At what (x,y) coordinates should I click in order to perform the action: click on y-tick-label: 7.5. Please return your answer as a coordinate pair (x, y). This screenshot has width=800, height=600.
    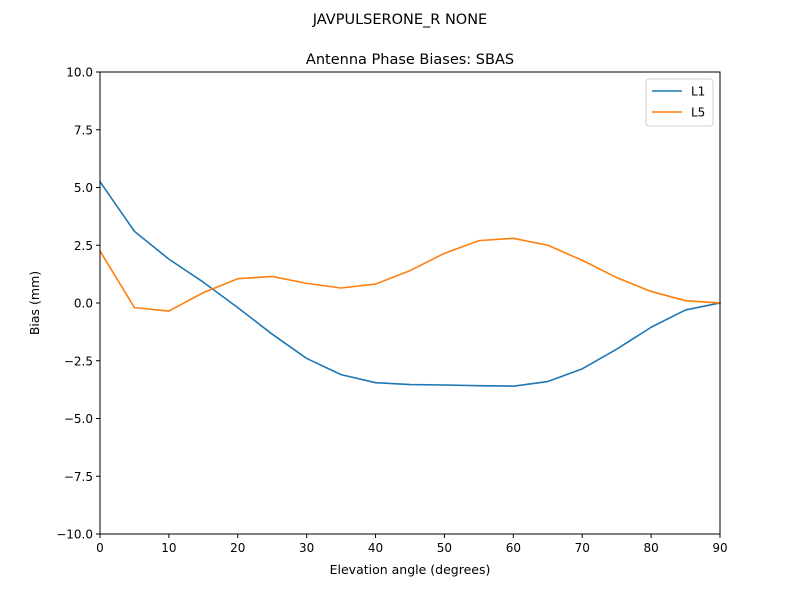
    Looking at the image, I should click on (83, 130).